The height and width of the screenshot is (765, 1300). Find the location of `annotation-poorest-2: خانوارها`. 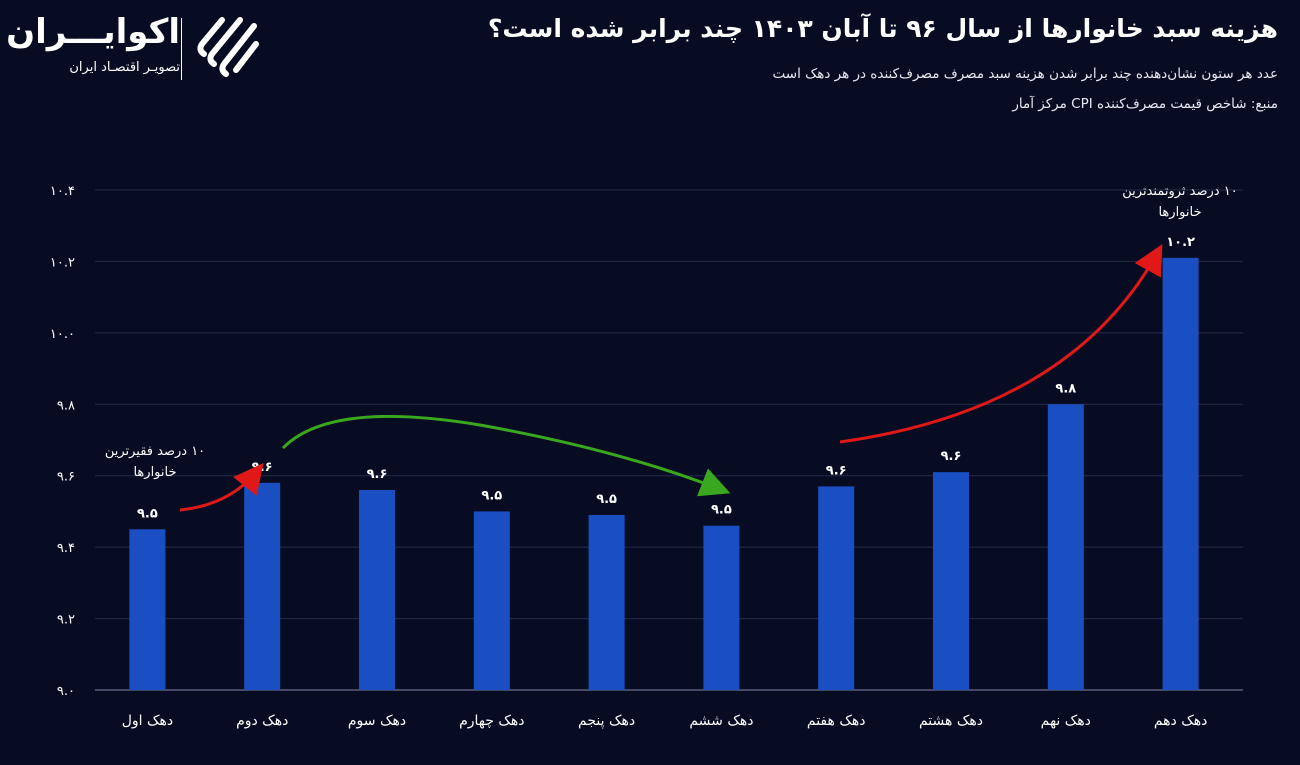

annotation-poorest-2: خانوارها is located at coordinates (154, 472).